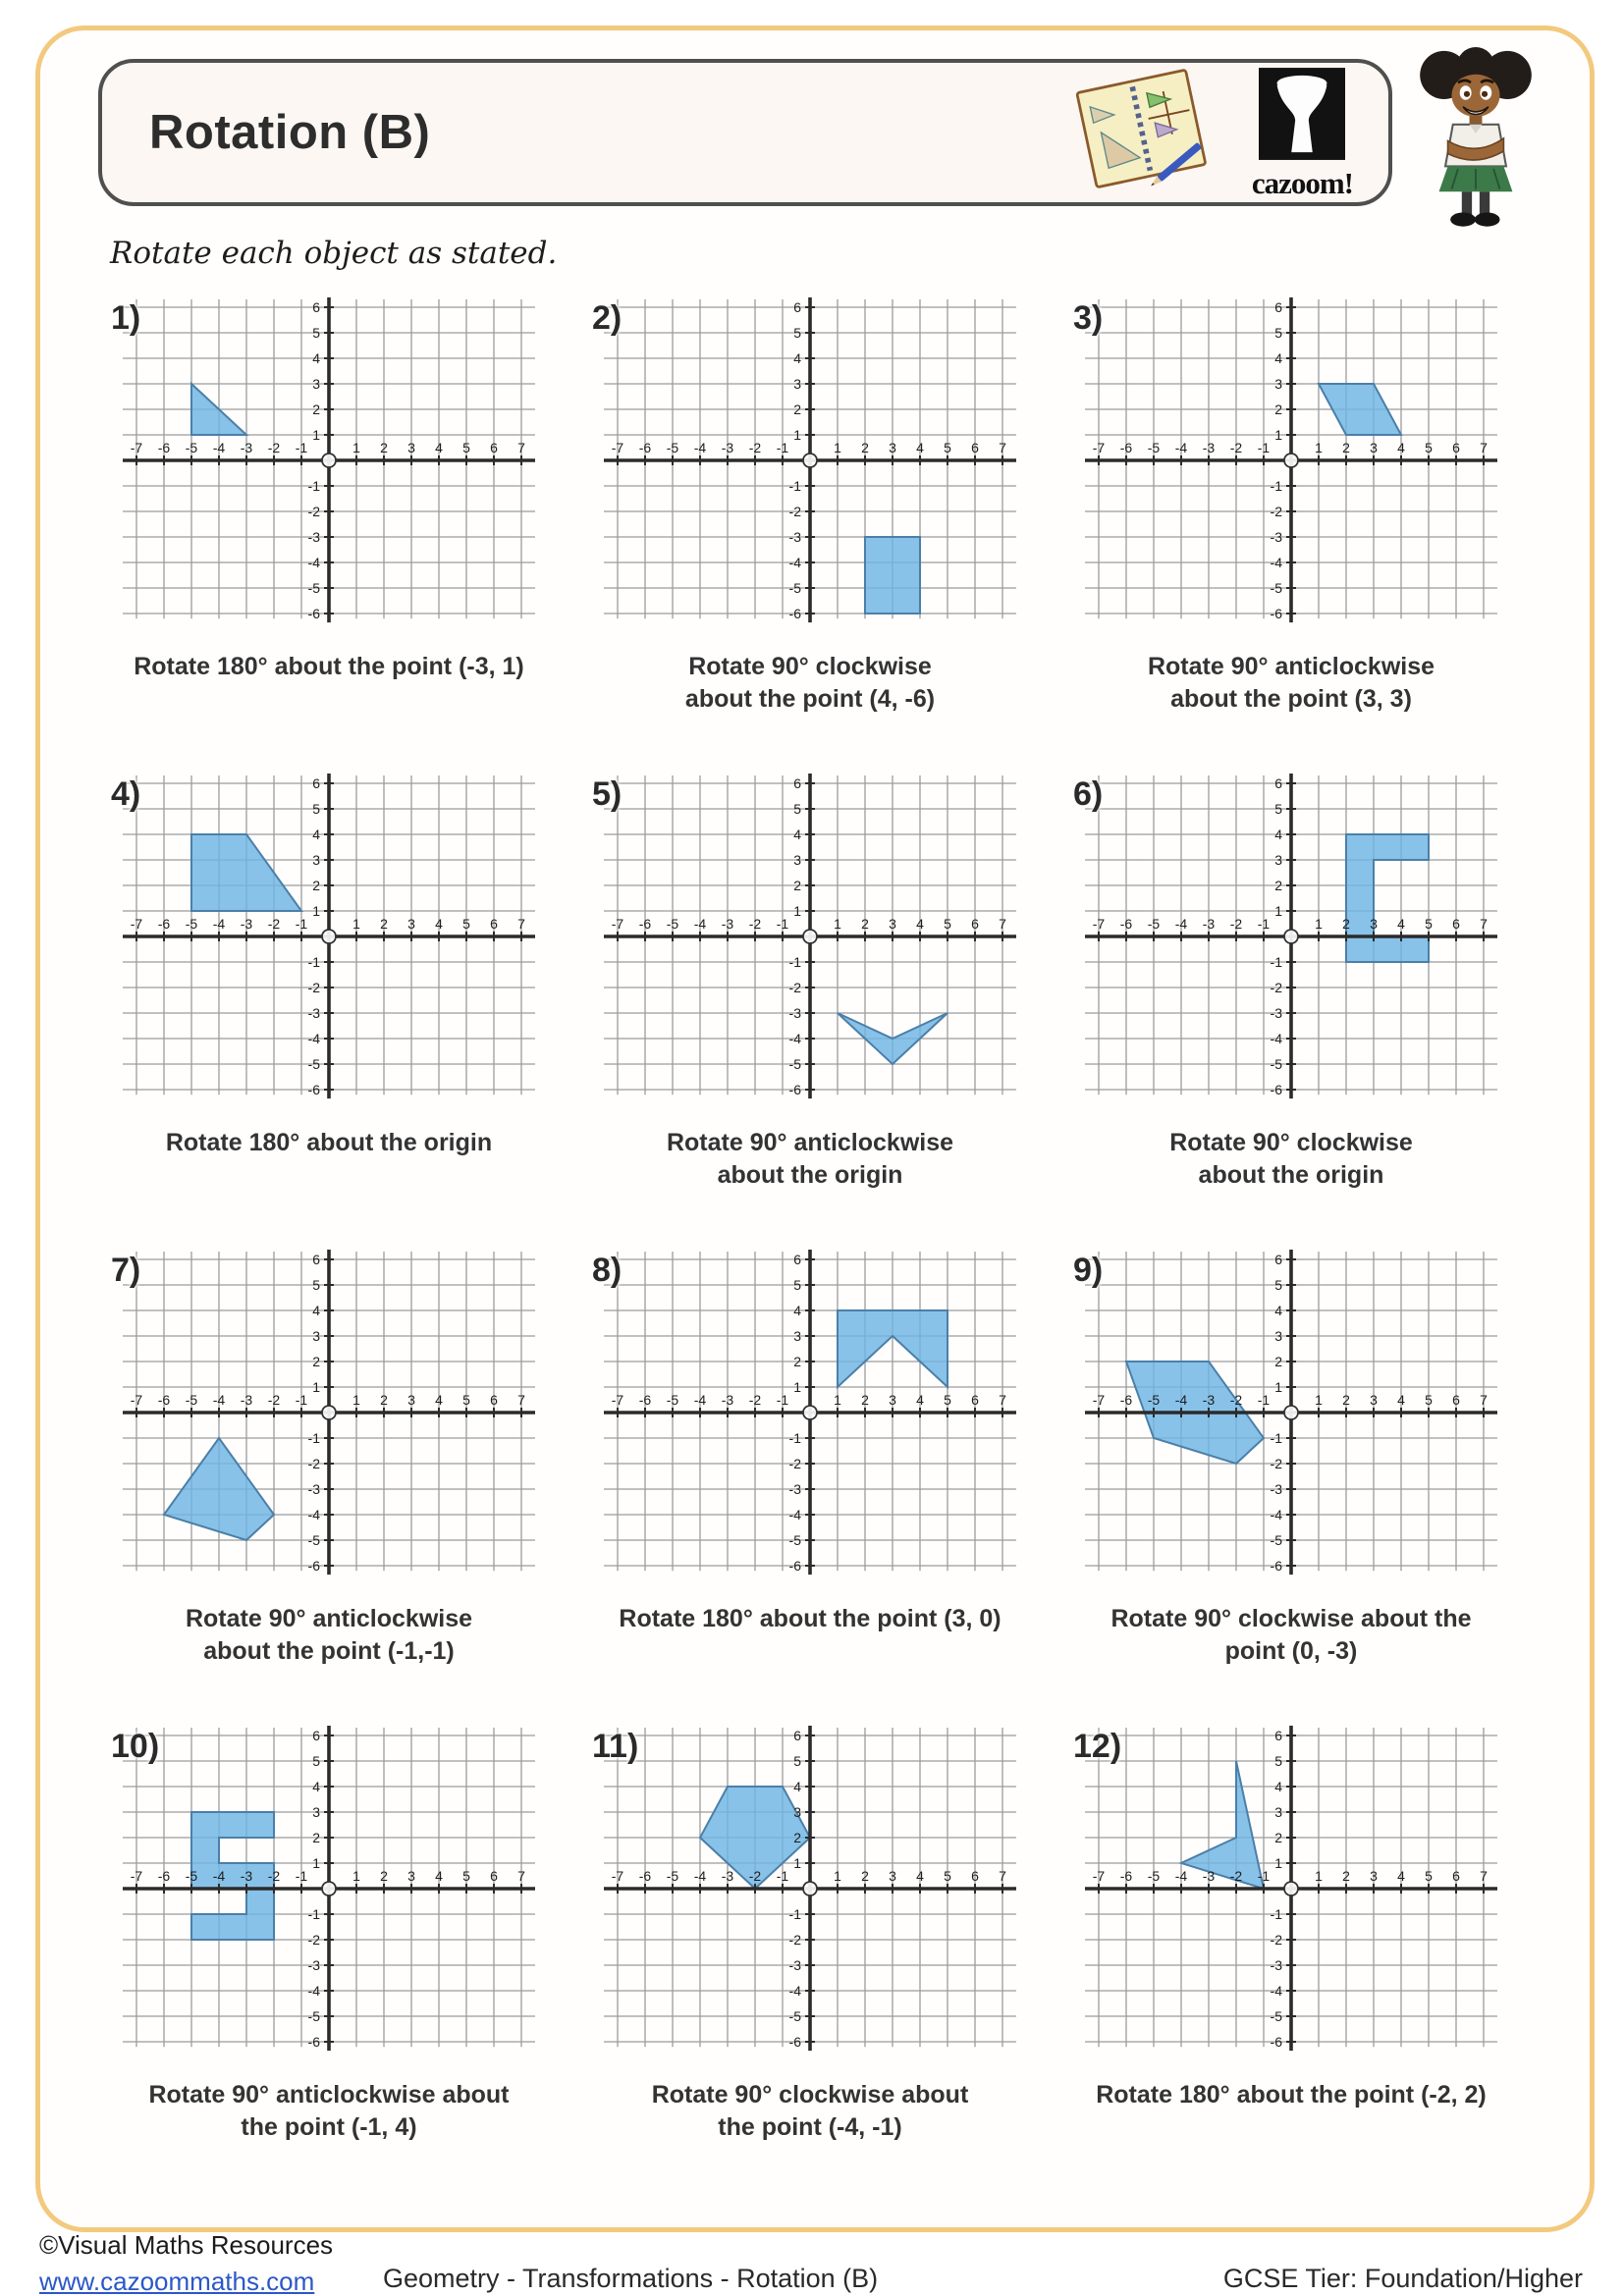 The height and width of the screenshot is (2296, 1624). I want to click on problem-number: 12), so click(1097, 1746).